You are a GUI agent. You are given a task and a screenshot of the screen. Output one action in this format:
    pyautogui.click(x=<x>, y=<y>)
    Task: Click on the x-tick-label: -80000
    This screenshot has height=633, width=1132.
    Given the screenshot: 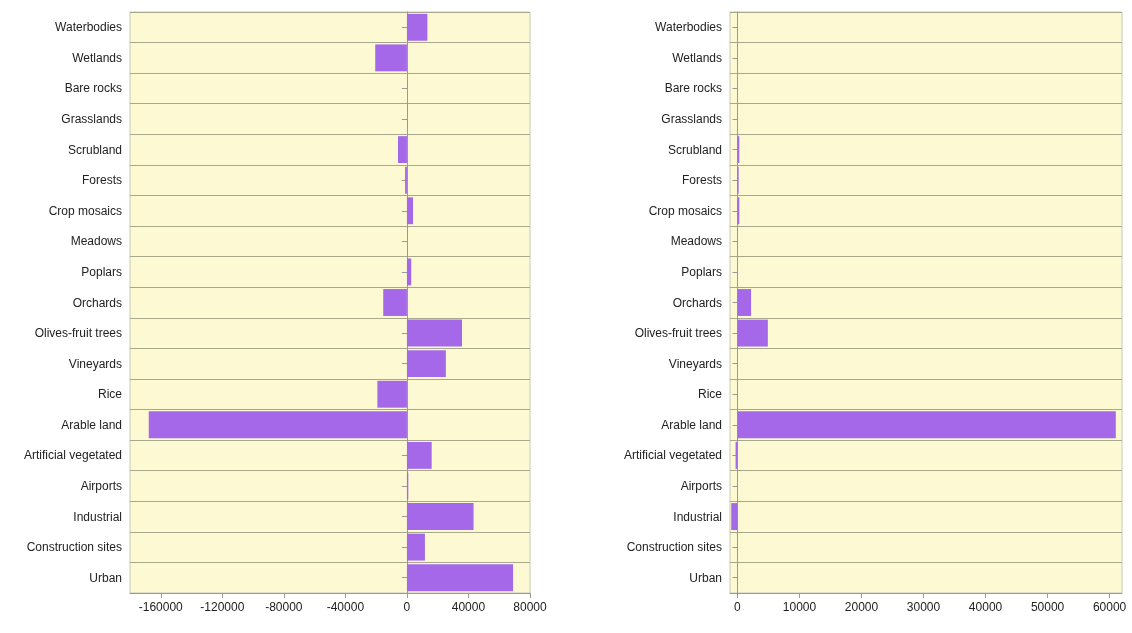 What is the action you would take?
    pyautogui.click(x=284, y=607)
    